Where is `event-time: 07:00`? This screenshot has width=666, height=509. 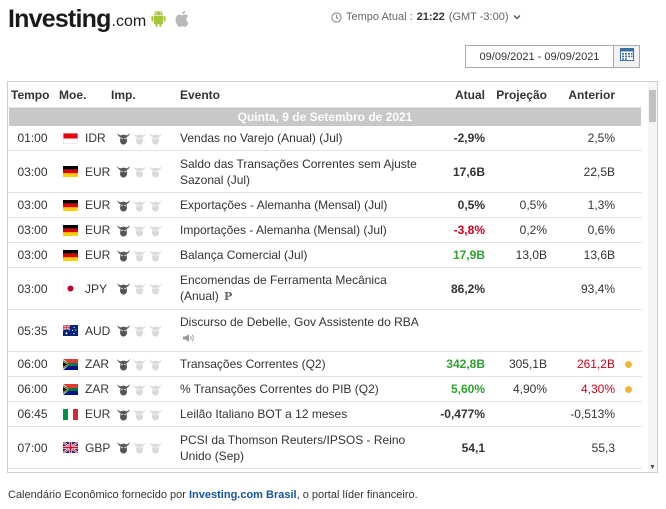 event-time: 07:00 is located at coordinates (32, 447).